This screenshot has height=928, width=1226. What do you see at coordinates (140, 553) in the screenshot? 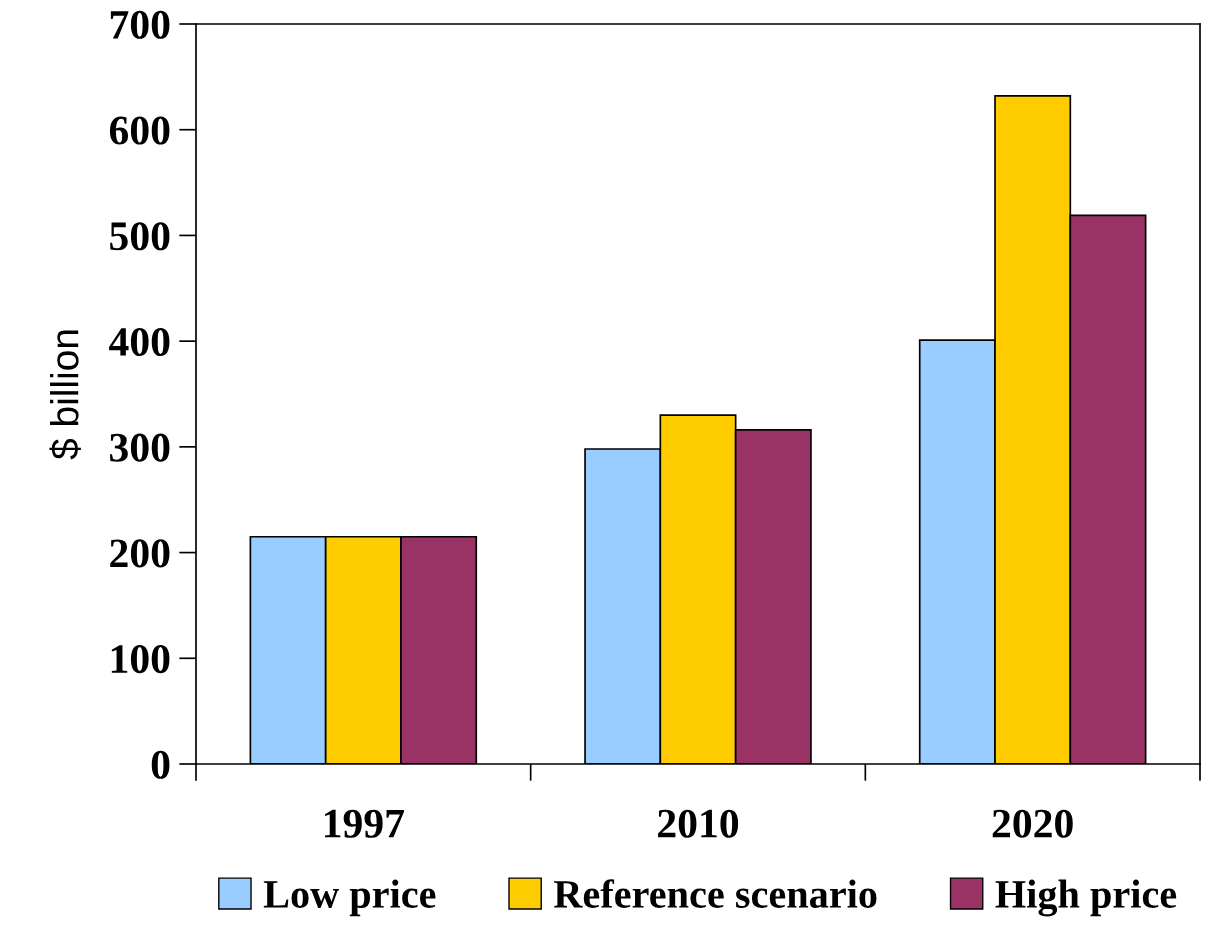
I see `y-tick-label: 200` at bounding box center [140, 553].